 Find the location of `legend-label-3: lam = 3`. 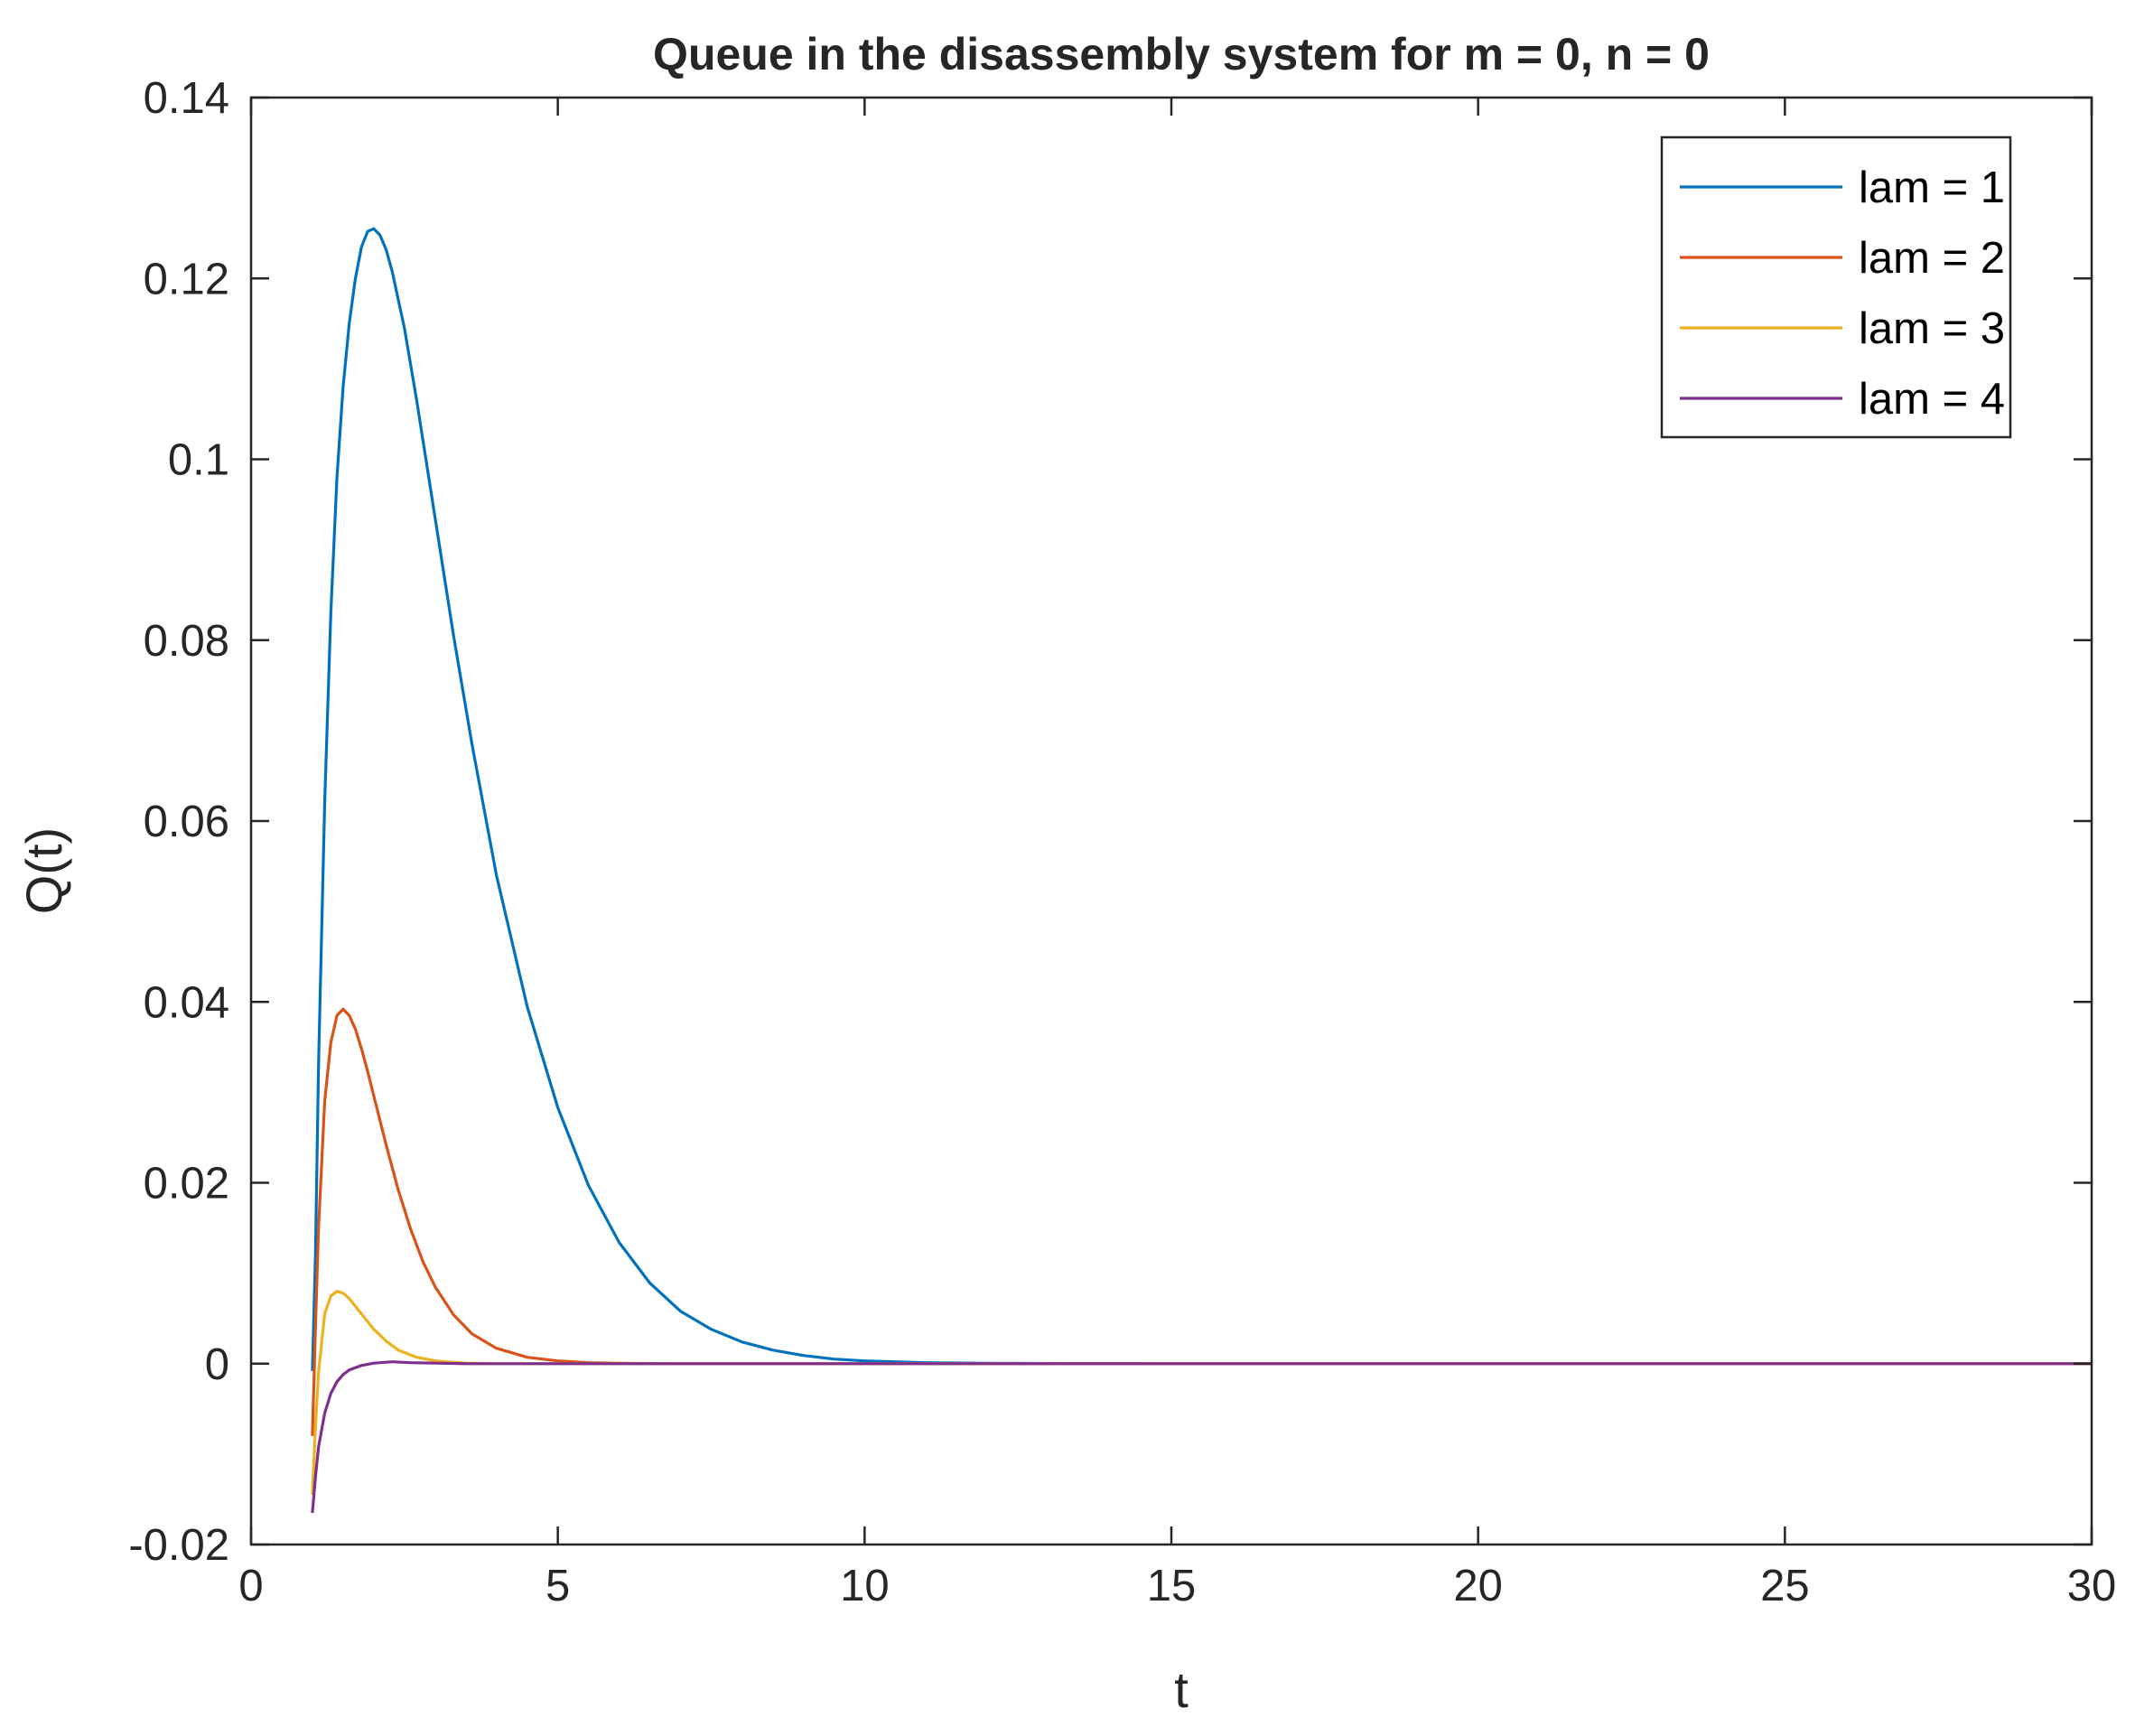

legend-label-3: lam = 3 is located at coordinates (1932, 328).